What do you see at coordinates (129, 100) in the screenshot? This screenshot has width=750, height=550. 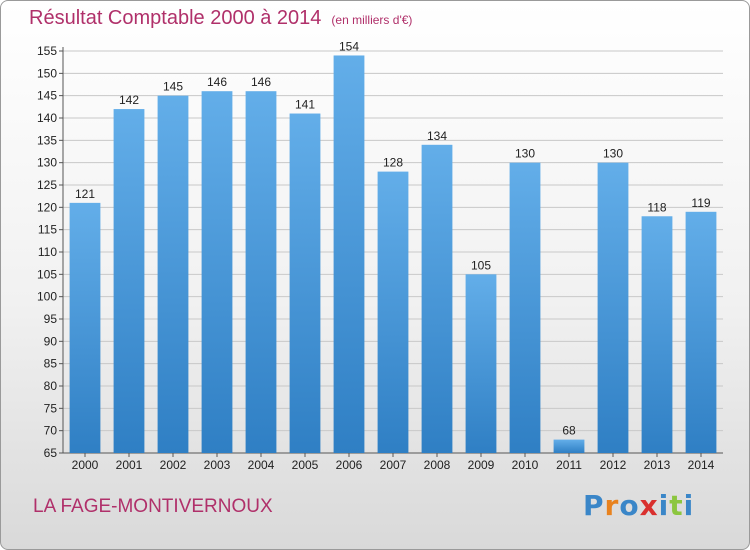 I see `data-label-2001: 142` at bounding box center [129, 100].